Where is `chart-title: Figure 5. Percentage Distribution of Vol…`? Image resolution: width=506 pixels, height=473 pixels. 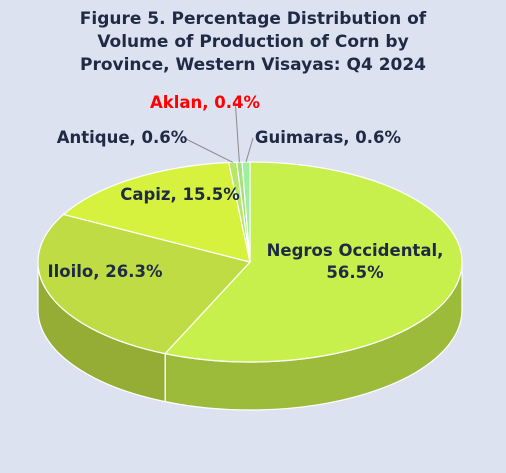 chart-title: Figure 5. Percentage Distribution of Vol… is located at coordinates (253, 42).